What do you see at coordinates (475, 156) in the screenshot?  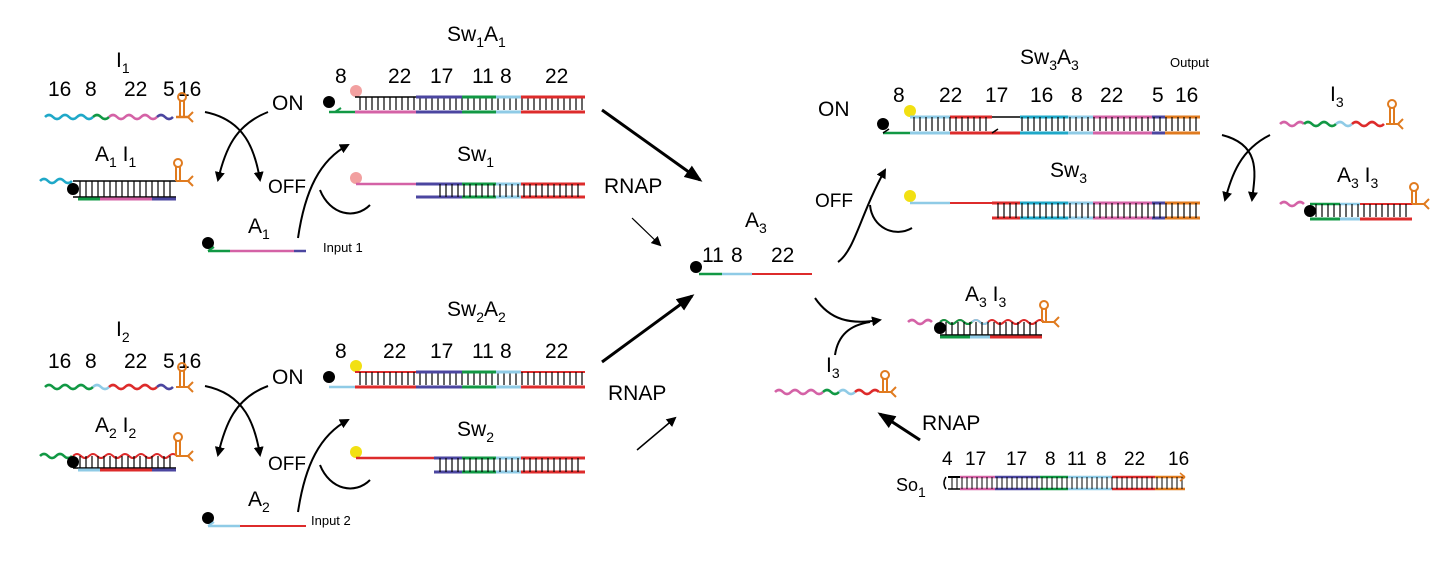 I see `switch-sw1-label: Sw1` at bounding box center [475, 156].